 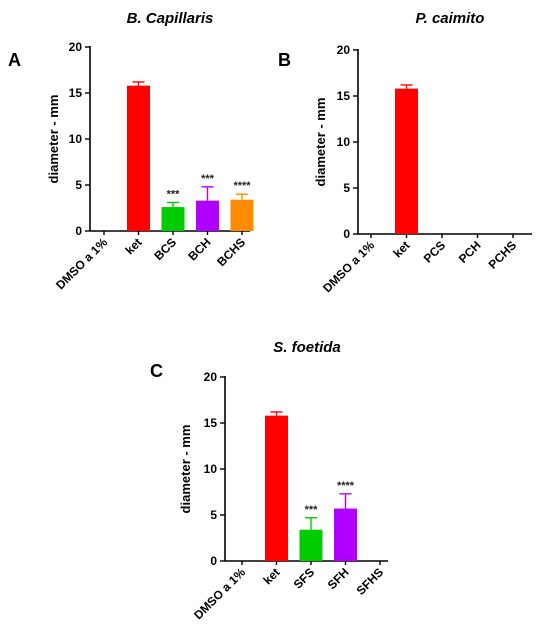 I want to click on chart-title: S. foetida, so click(x=307, y=347).